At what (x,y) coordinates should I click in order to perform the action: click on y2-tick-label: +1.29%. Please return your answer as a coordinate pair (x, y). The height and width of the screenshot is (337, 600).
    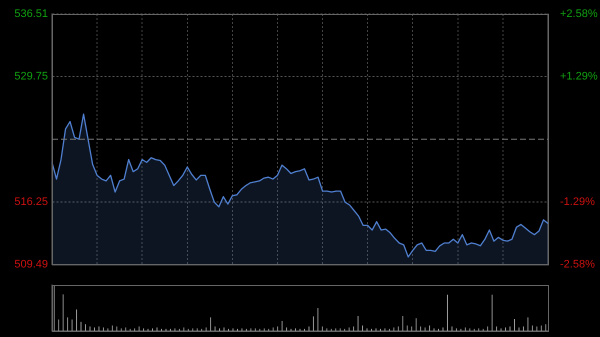
    Looking at the image, I should click on (579, 76).